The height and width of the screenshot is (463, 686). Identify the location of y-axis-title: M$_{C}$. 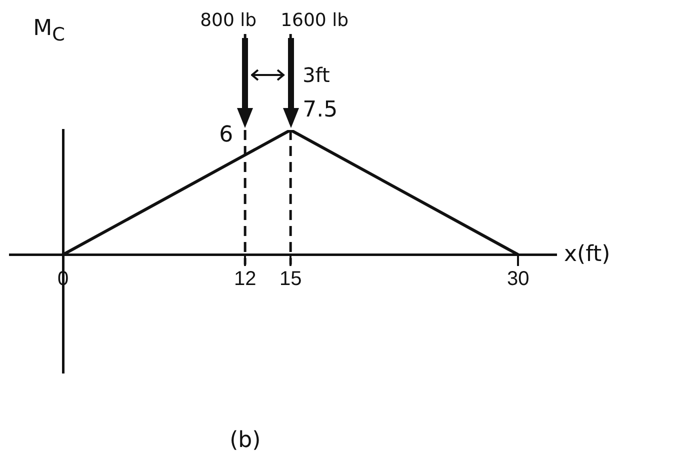
(49, 30).